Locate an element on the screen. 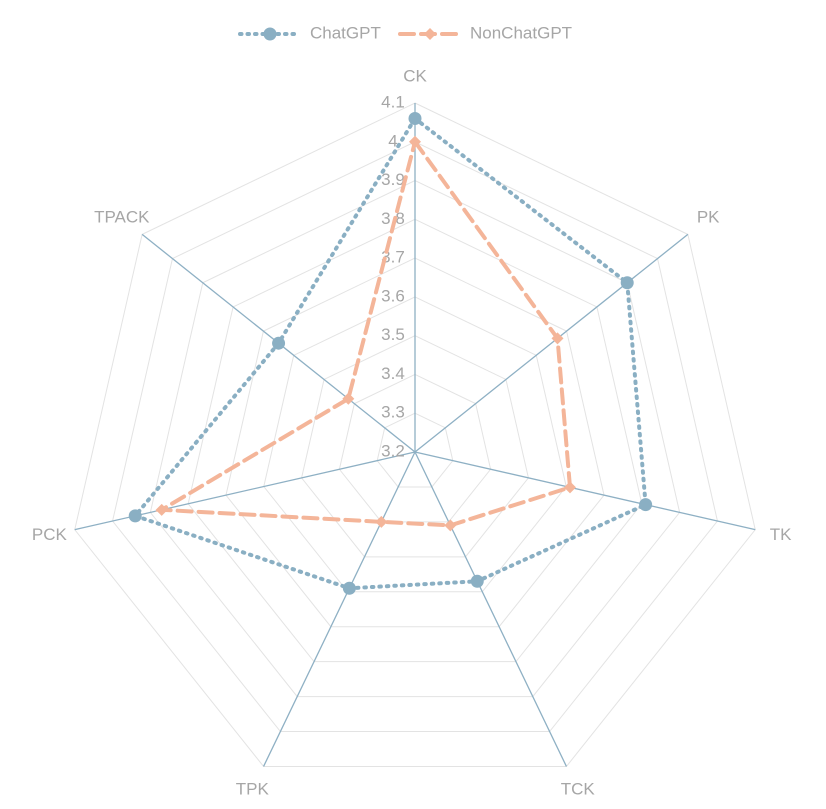 Image resolution: width=826 pixels, height=809 pixels. axis-label: TCK is located at coordinates (578, 788).